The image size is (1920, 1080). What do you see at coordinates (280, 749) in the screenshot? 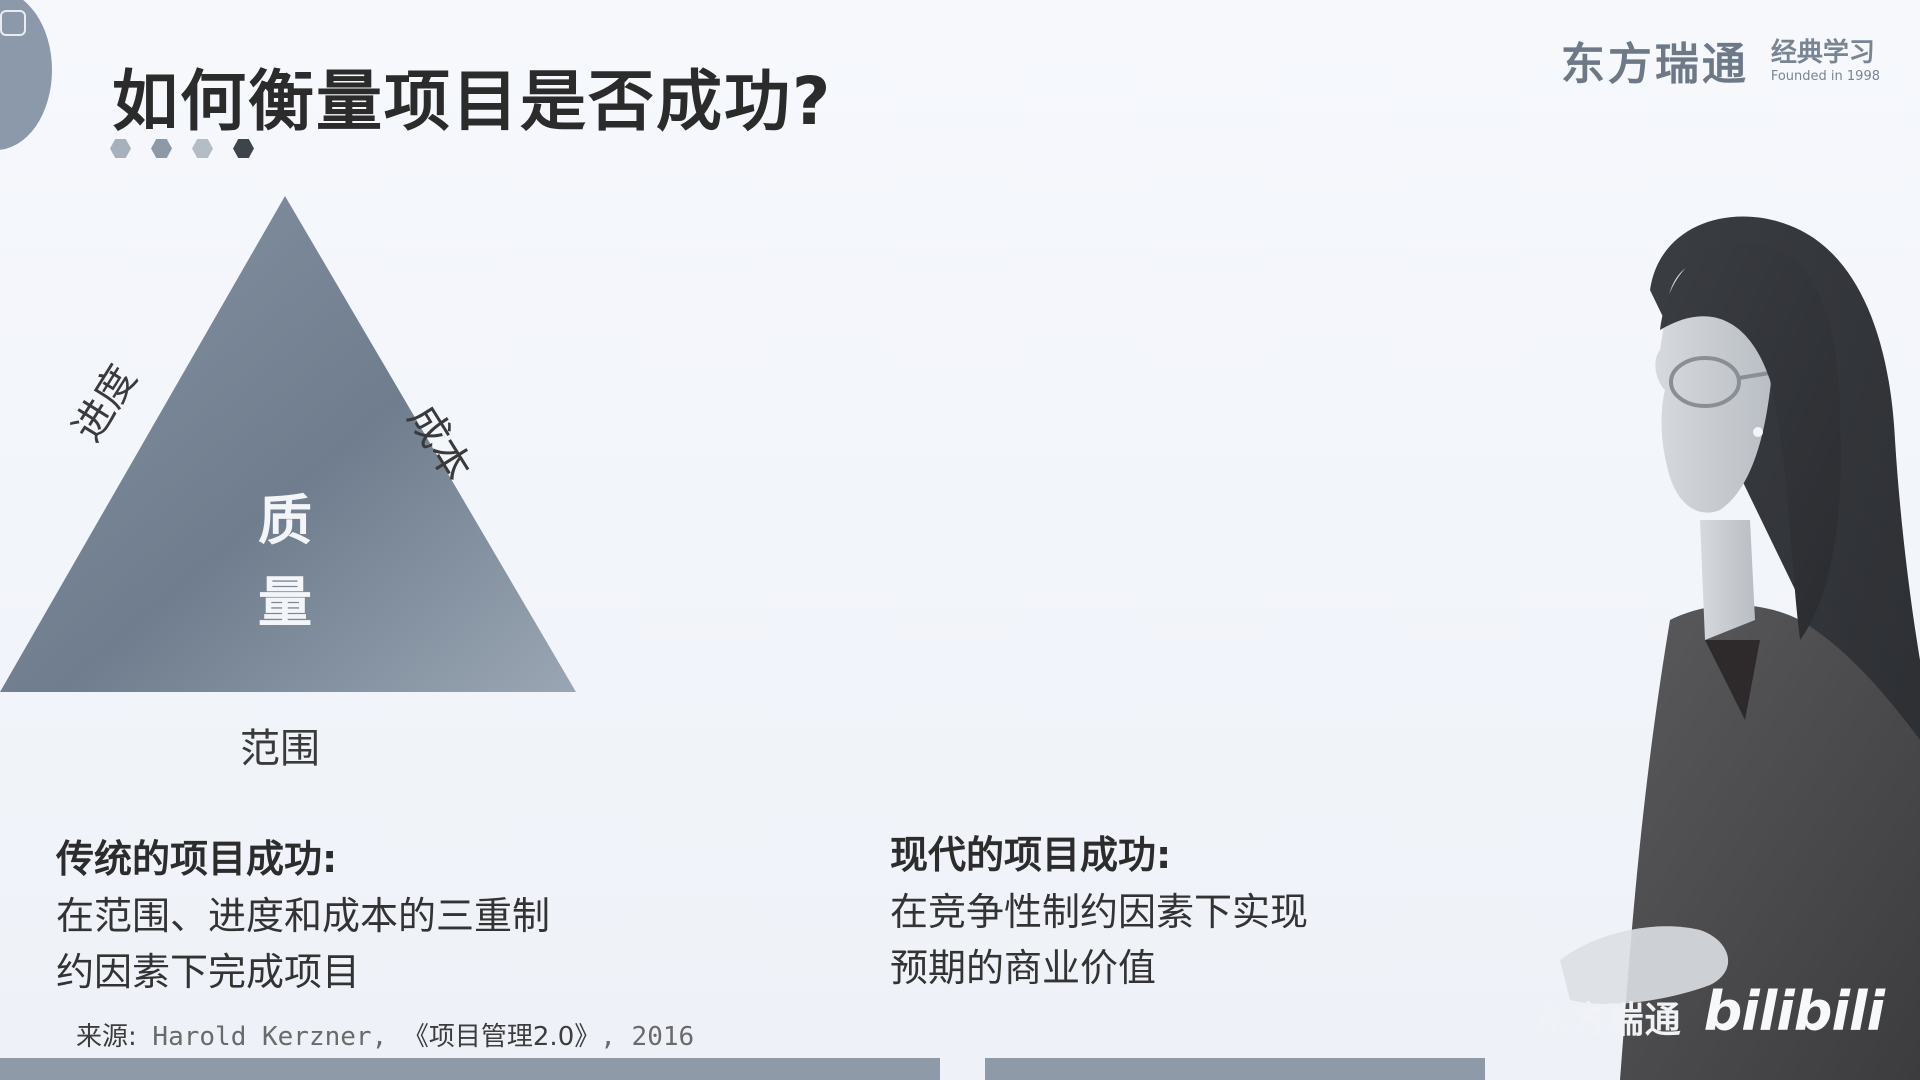
I see `triangle-bottom-label: 范围` at bounding box center [280, 749].